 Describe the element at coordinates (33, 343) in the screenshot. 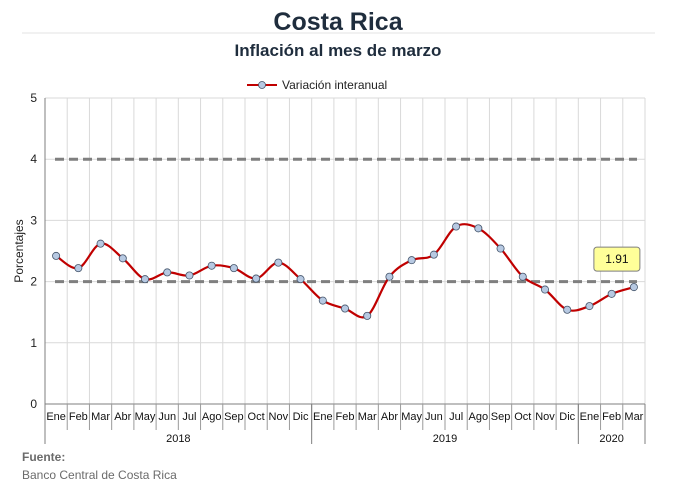

I see `y-tick-label: 1` at that location.